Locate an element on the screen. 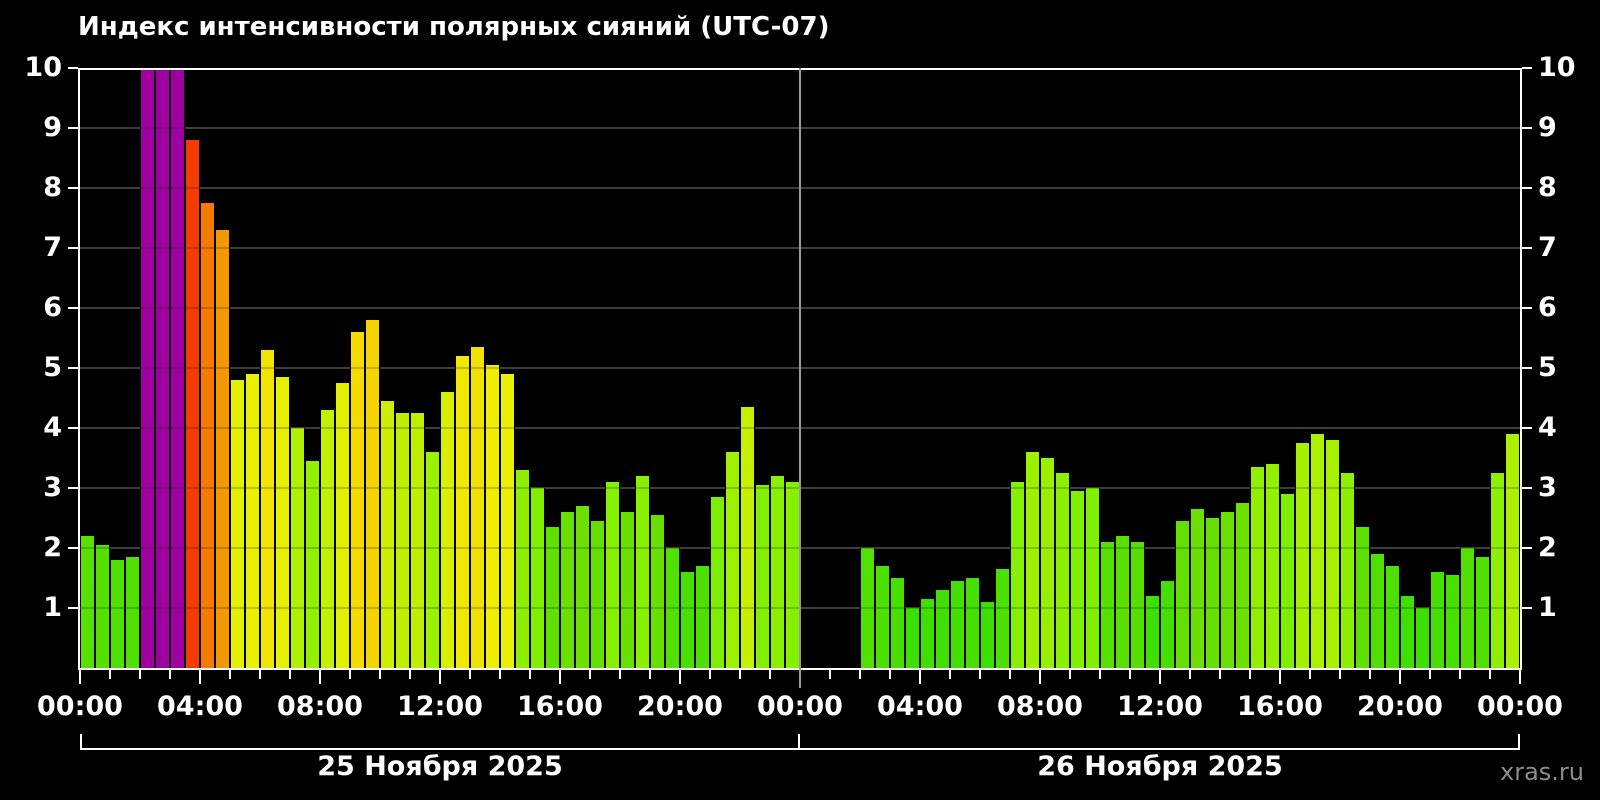 The width and height of the screenshot is (1600, 800). date-label-day2: 26 Ноября 2025 is located at coordinates (1160, 766).